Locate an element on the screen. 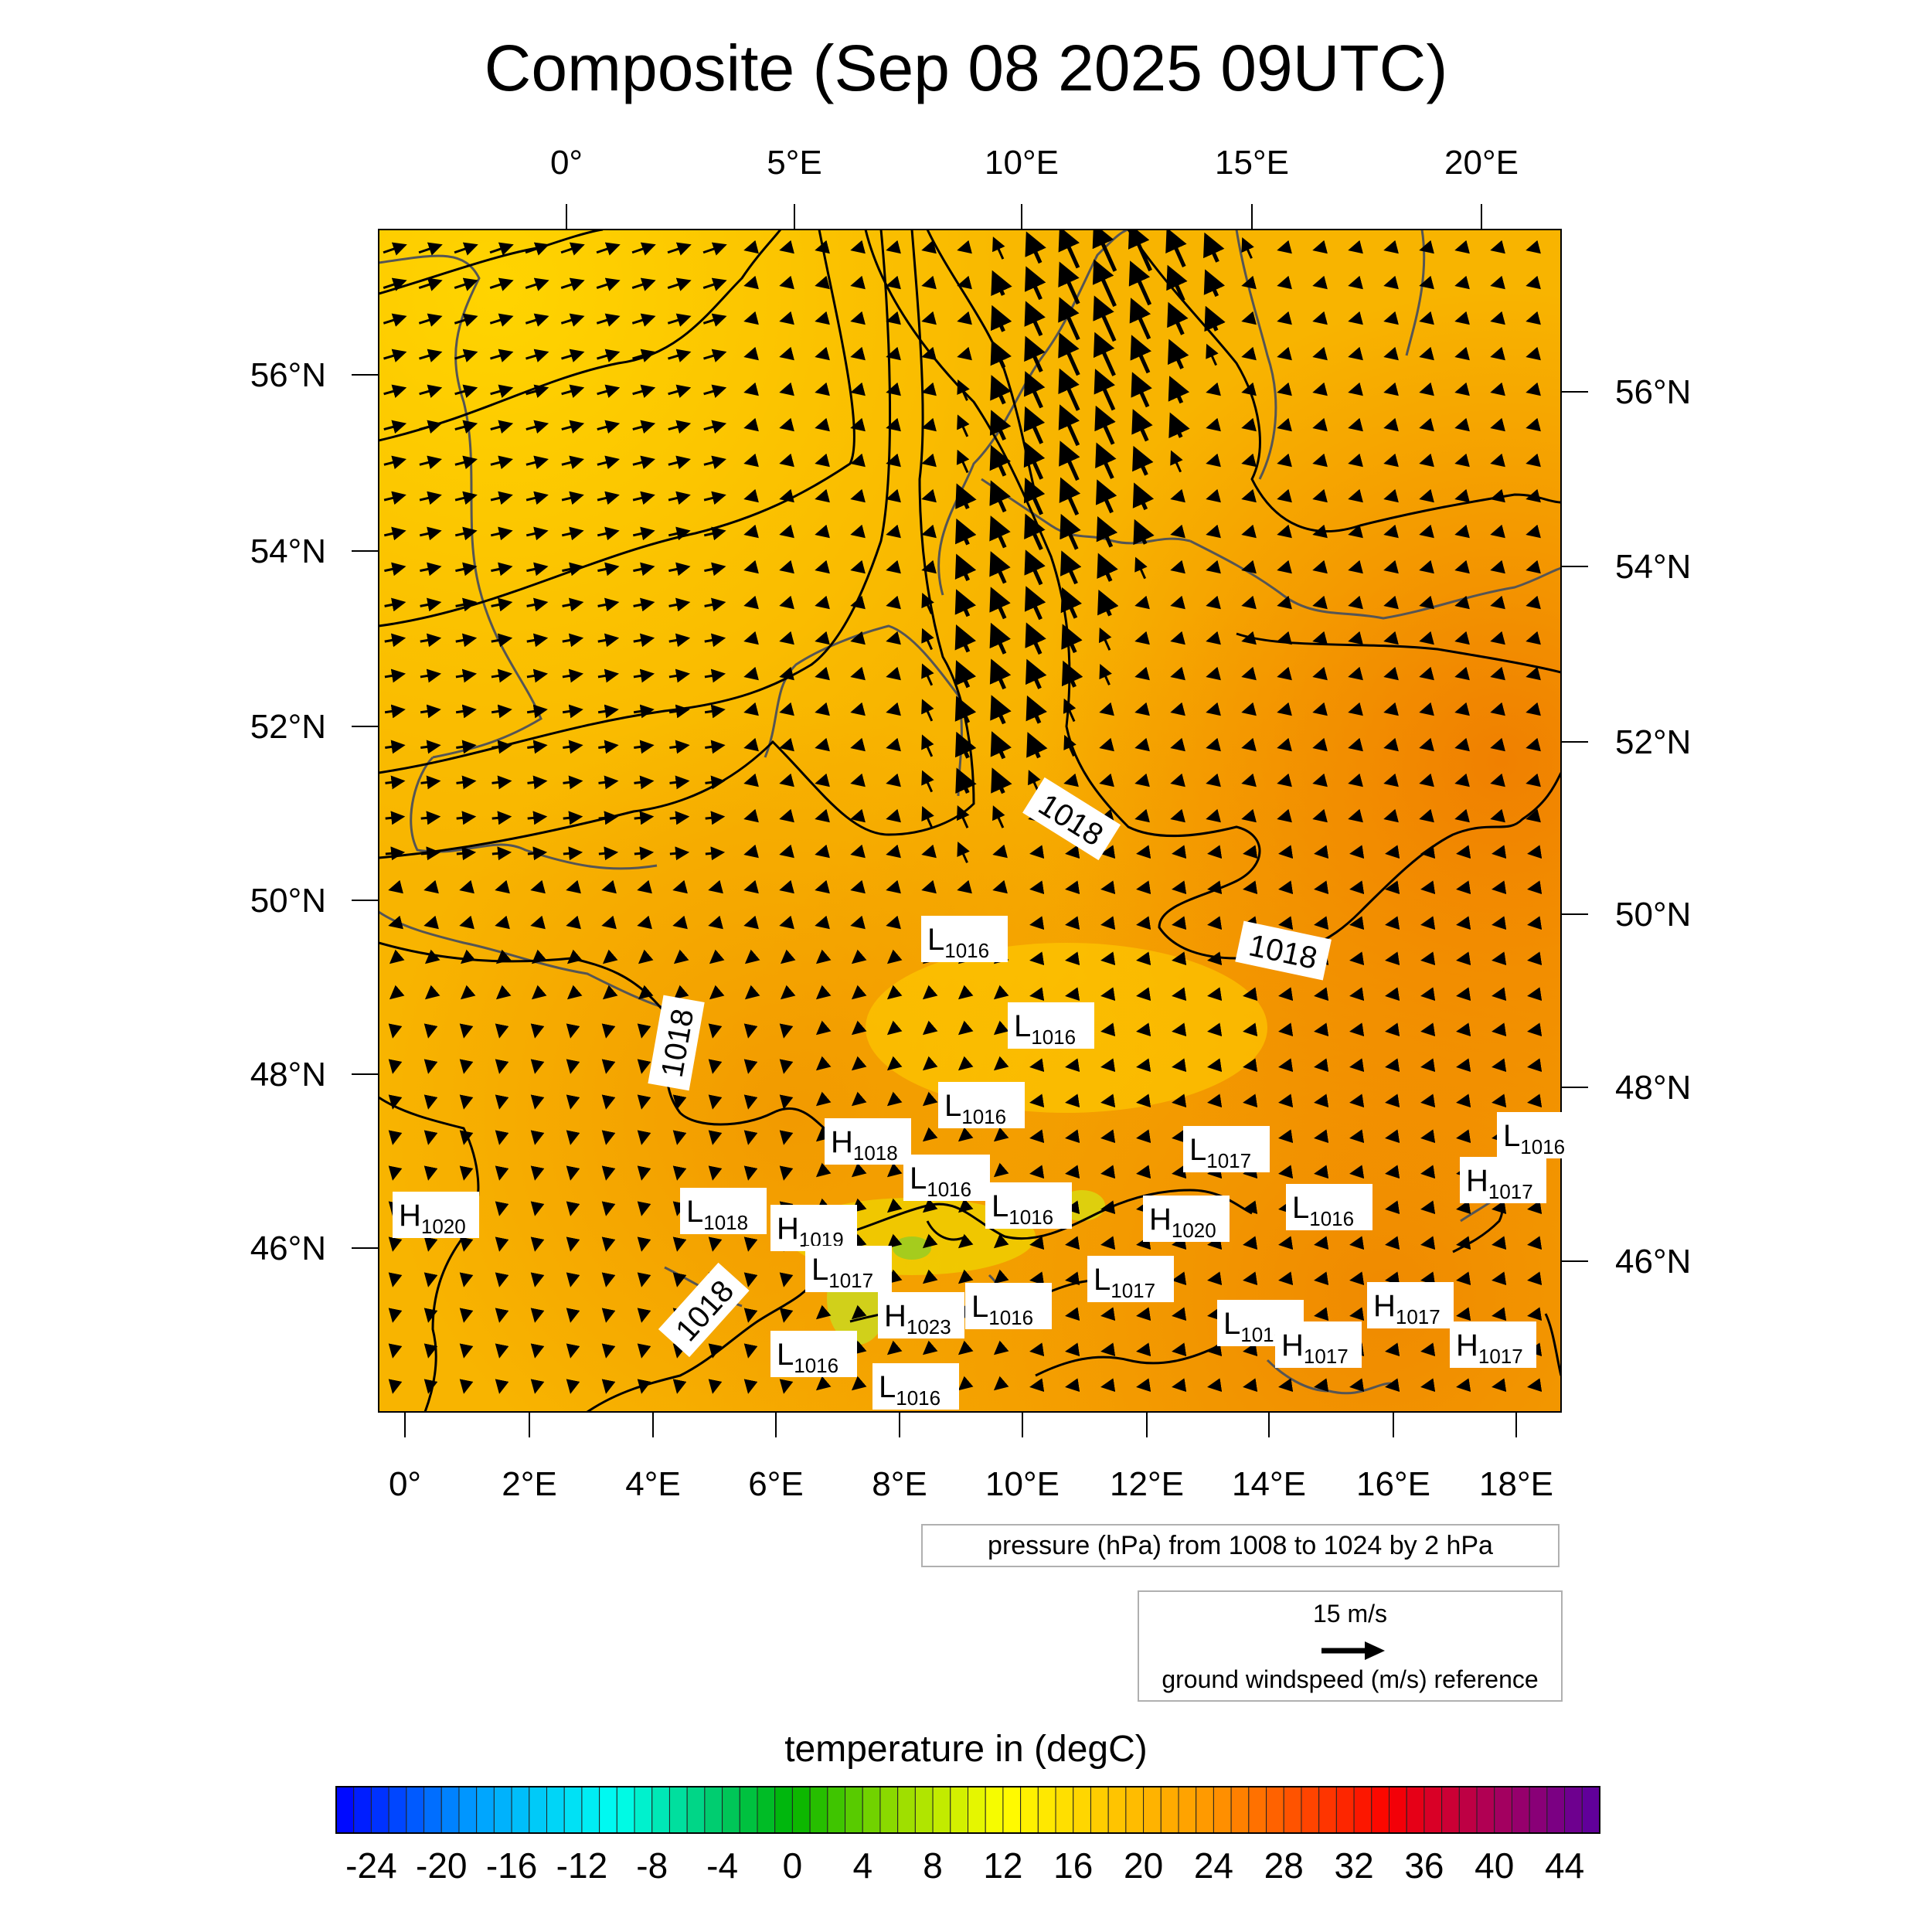 The width and height of the screenshot is (1932, 1932). pressure-center-label: L1016 is located at coordinates (1028, 1205).